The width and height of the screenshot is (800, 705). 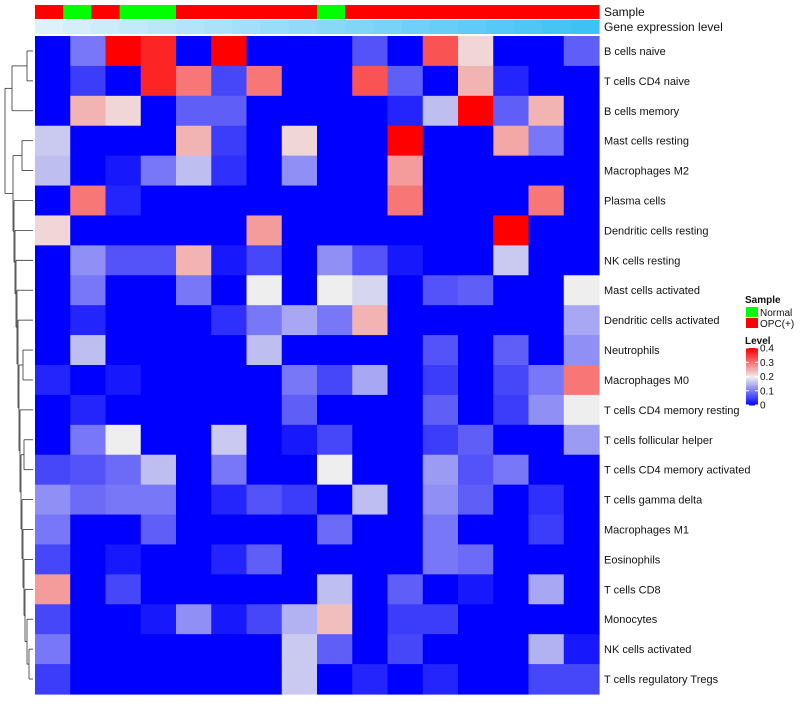 I want to click on row-label: NK cells resting, so click(x=642, y=261).